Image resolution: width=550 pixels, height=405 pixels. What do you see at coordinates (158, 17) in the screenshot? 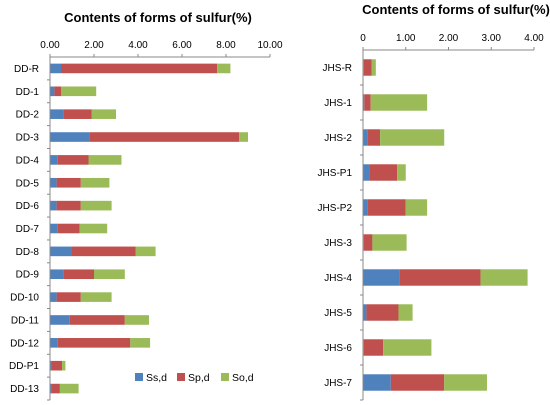
I see `chart-title-dd: Contents of forms of sulfur(%)` at bounding box center [158, 17].